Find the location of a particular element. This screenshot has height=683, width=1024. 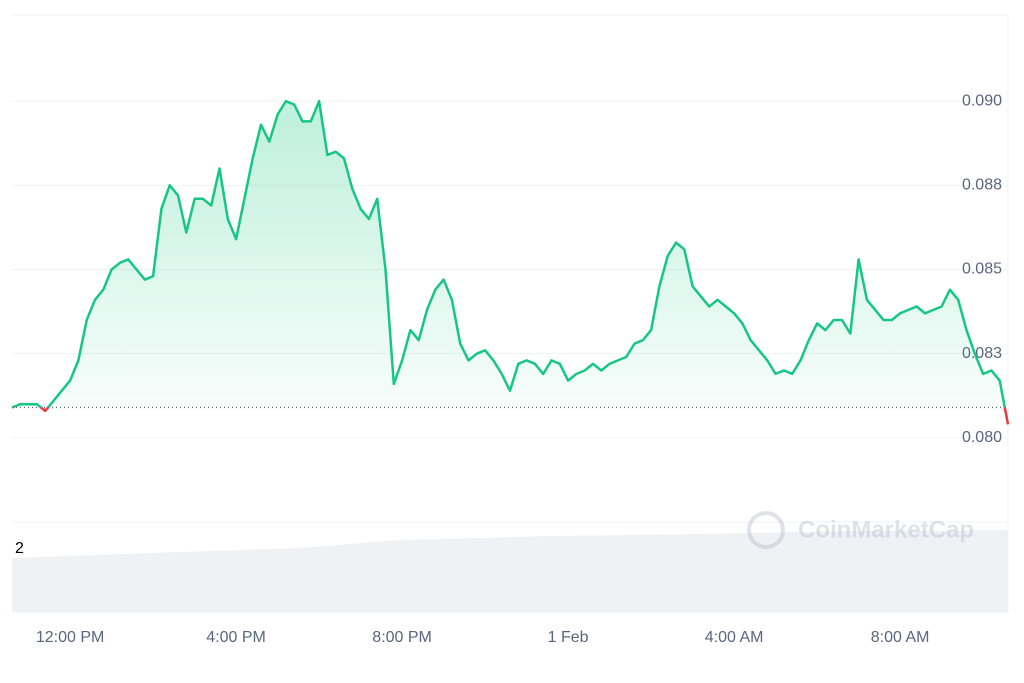

x-tick-label: 12:00 PM is located at coordinates (70, 637).